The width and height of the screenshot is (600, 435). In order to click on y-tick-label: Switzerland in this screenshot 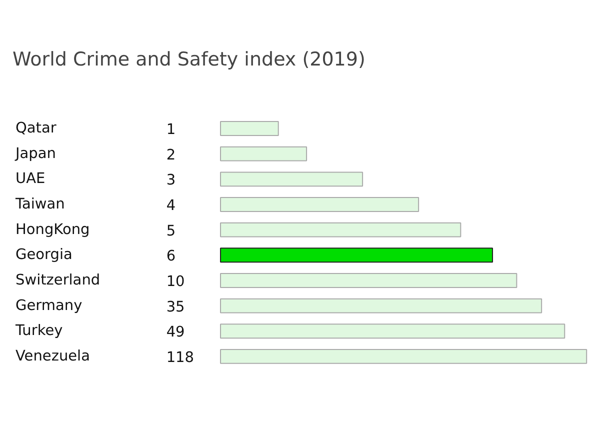, I will do `click(58, 280)`.